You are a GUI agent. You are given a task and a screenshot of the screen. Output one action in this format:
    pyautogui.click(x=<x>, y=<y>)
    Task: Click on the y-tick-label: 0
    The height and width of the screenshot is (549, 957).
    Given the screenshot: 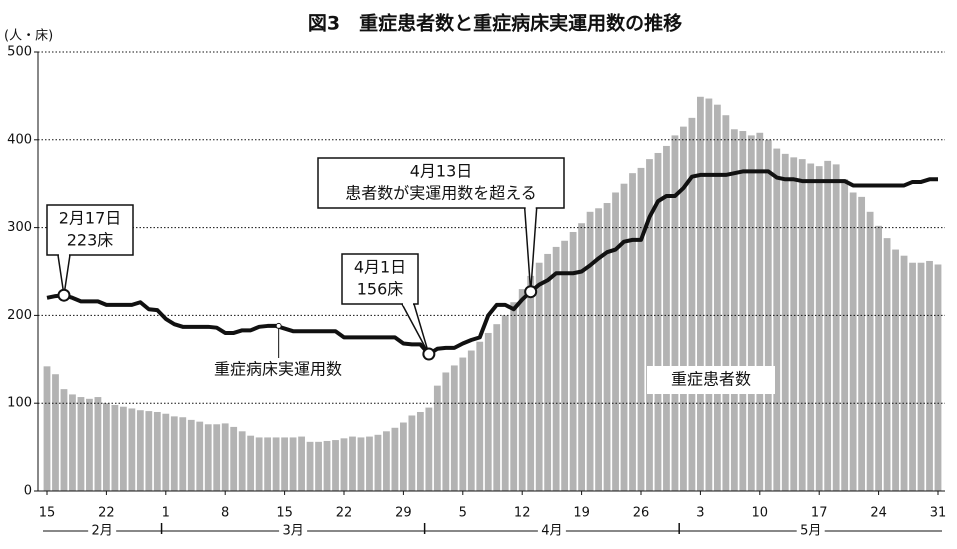 What is the action you would take?
    pyautogui.click(x=28, y=491)
    